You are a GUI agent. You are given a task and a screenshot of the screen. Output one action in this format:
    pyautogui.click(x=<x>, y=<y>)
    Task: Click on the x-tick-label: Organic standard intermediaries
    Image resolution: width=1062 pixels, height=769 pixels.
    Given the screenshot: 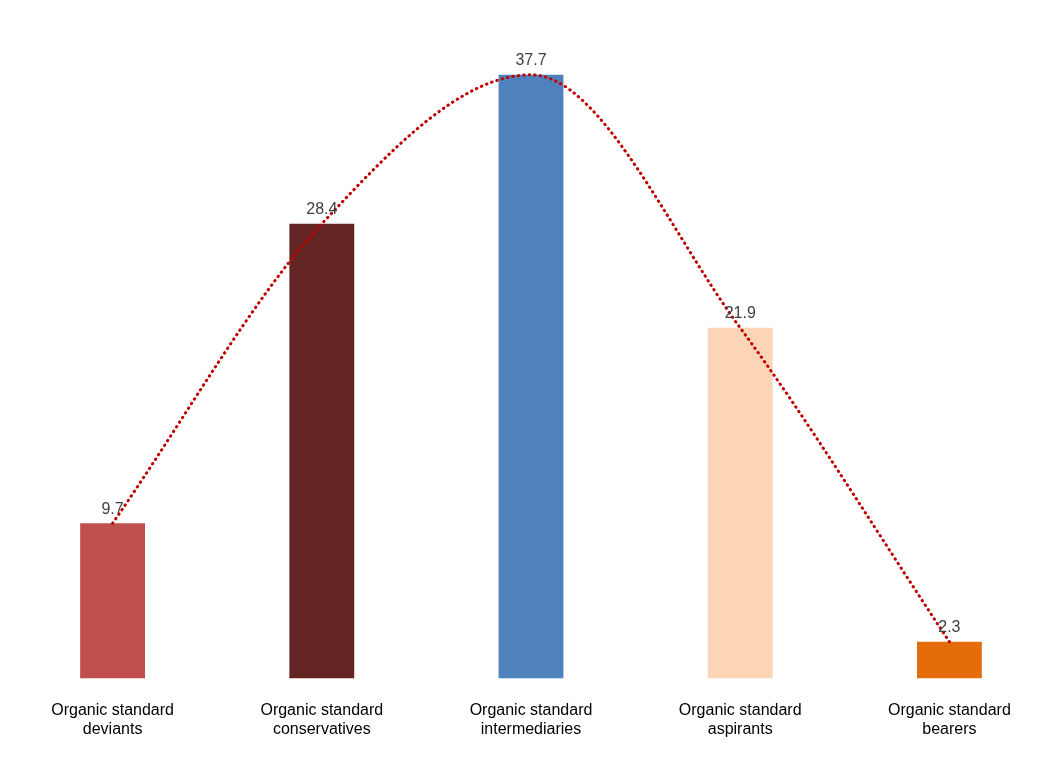 What is the action you would take?
    pyautogui.click(x=531, y=718)
    